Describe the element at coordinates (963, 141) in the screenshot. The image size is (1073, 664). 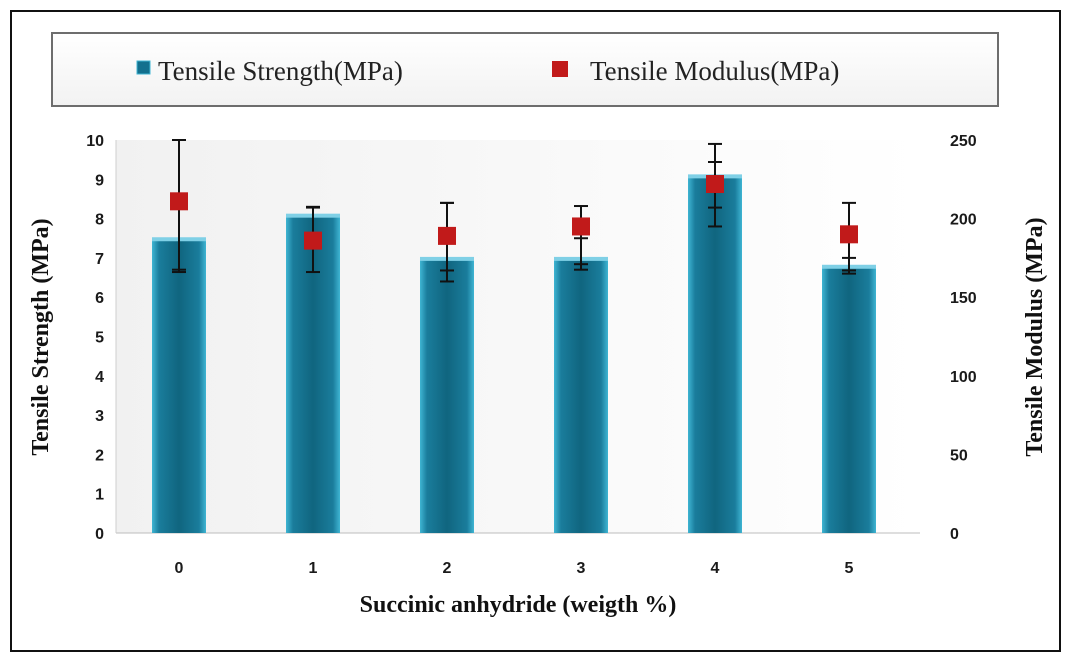
I see `y2-tick-label: 250` at that location.